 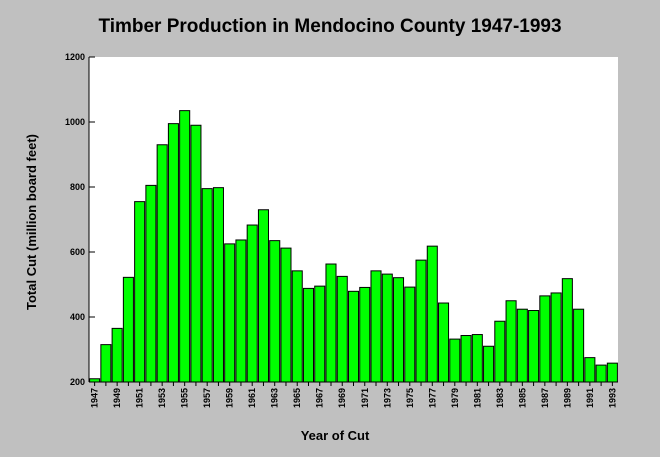 I want to click on bar-1961, so click(x=252, y=303).